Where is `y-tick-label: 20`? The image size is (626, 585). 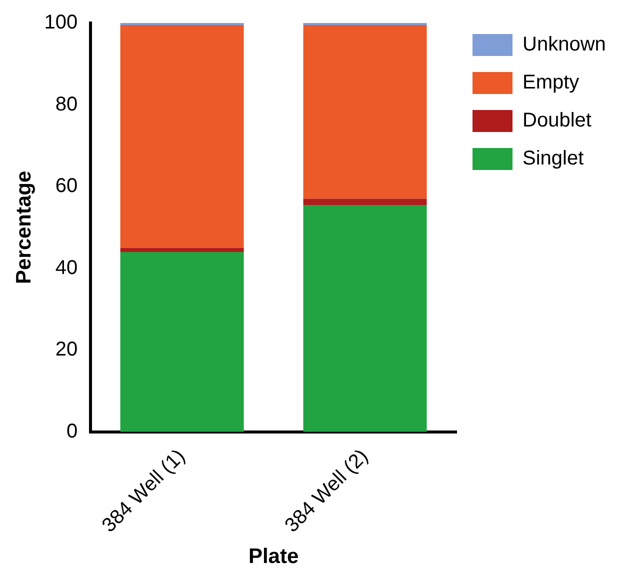
y-tick-label: 20 is located at coordinates (66, 349).